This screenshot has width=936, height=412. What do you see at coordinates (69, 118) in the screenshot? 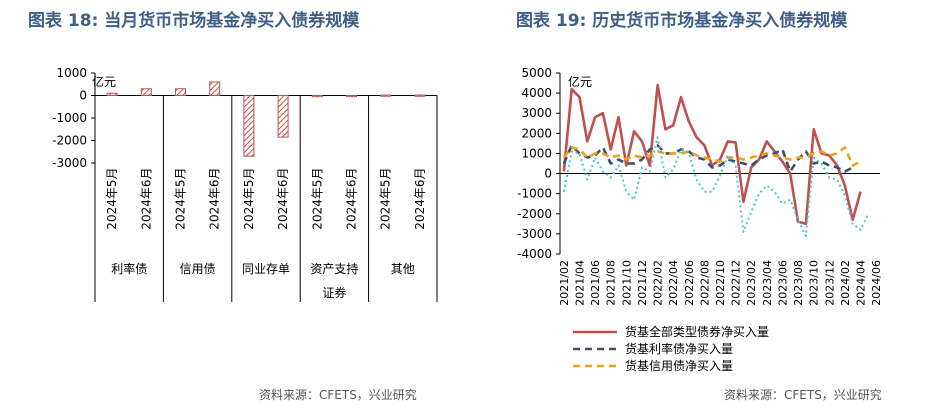
I see `left-y-tick-label: -1000` at bounding box center [69, 118].